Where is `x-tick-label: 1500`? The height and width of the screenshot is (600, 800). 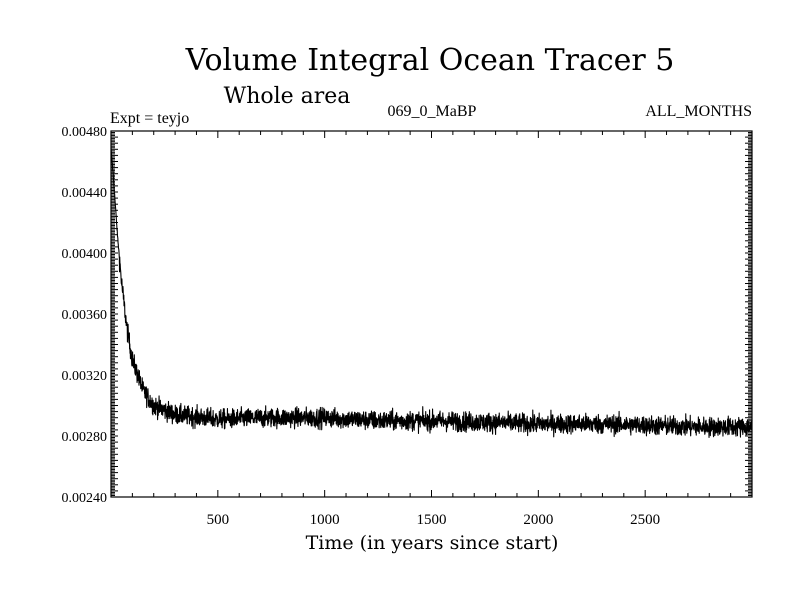
x-tick-label: 1500 is located at coordinates (432, 520).